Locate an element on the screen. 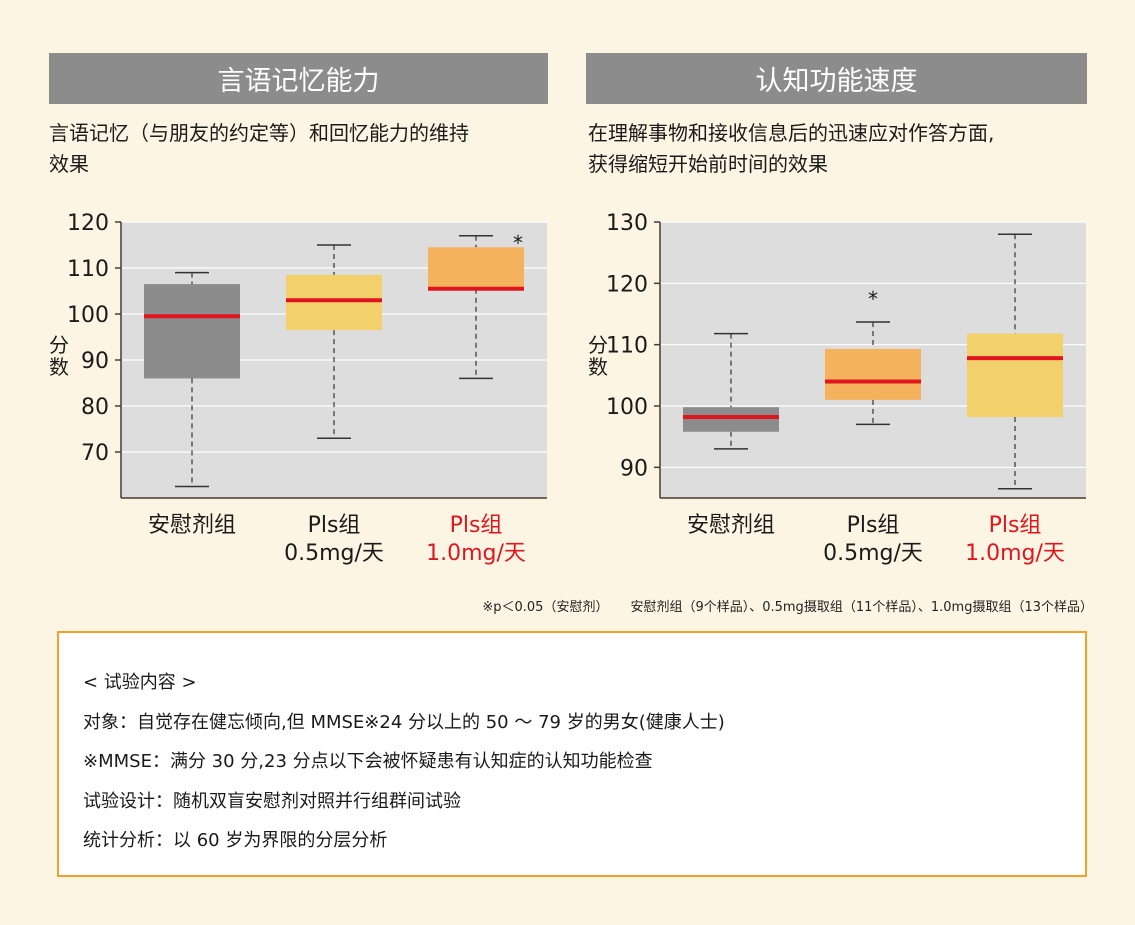  right-desc-line-2: 获得缩短开始前时间的效果 is located at coordinates (708, 164).